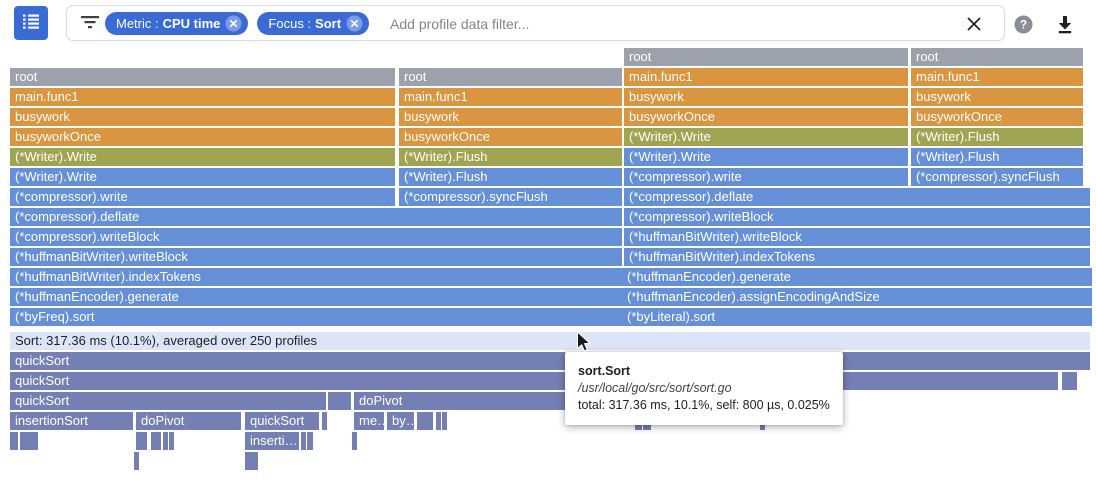 The image size is (1096, 488). Describe the element at coordinates (316, 317) in the screenshot. I see `flame-box: (*byFreq).sort` at that location.